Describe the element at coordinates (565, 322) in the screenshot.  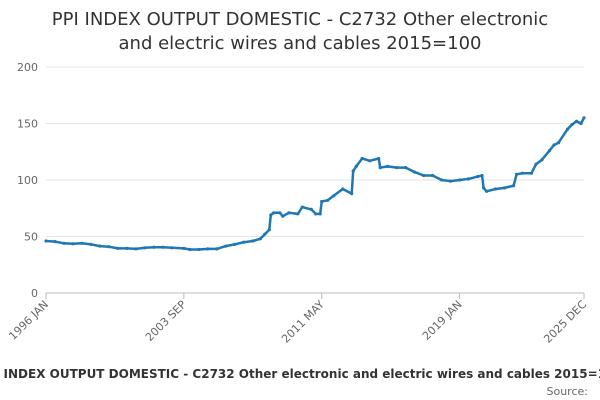
I see `x-tick-label: 2025 DEC` at that location.